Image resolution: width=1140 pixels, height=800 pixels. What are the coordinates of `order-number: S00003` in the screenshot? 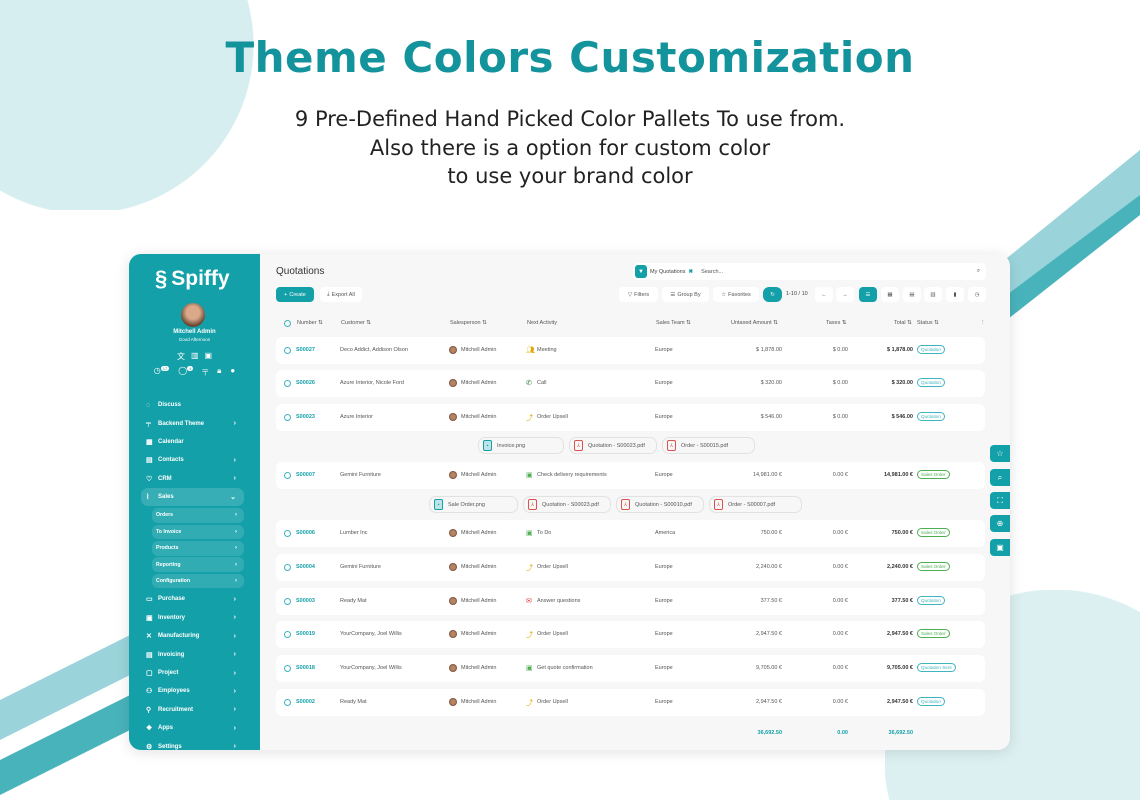 It's located at (305, 601).